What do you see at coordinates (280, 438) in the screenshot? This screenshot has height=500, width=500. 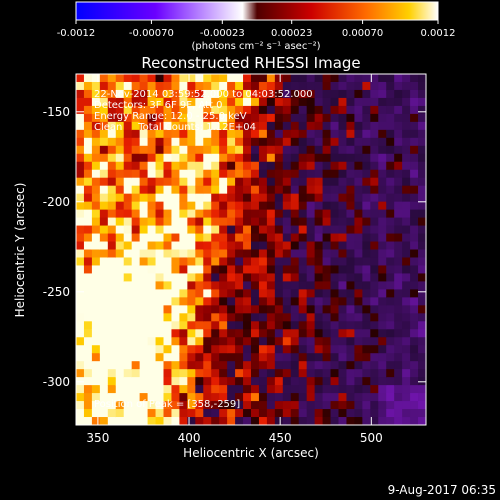 I see `x-tick-label: 450` at bounding box center [280, 438].